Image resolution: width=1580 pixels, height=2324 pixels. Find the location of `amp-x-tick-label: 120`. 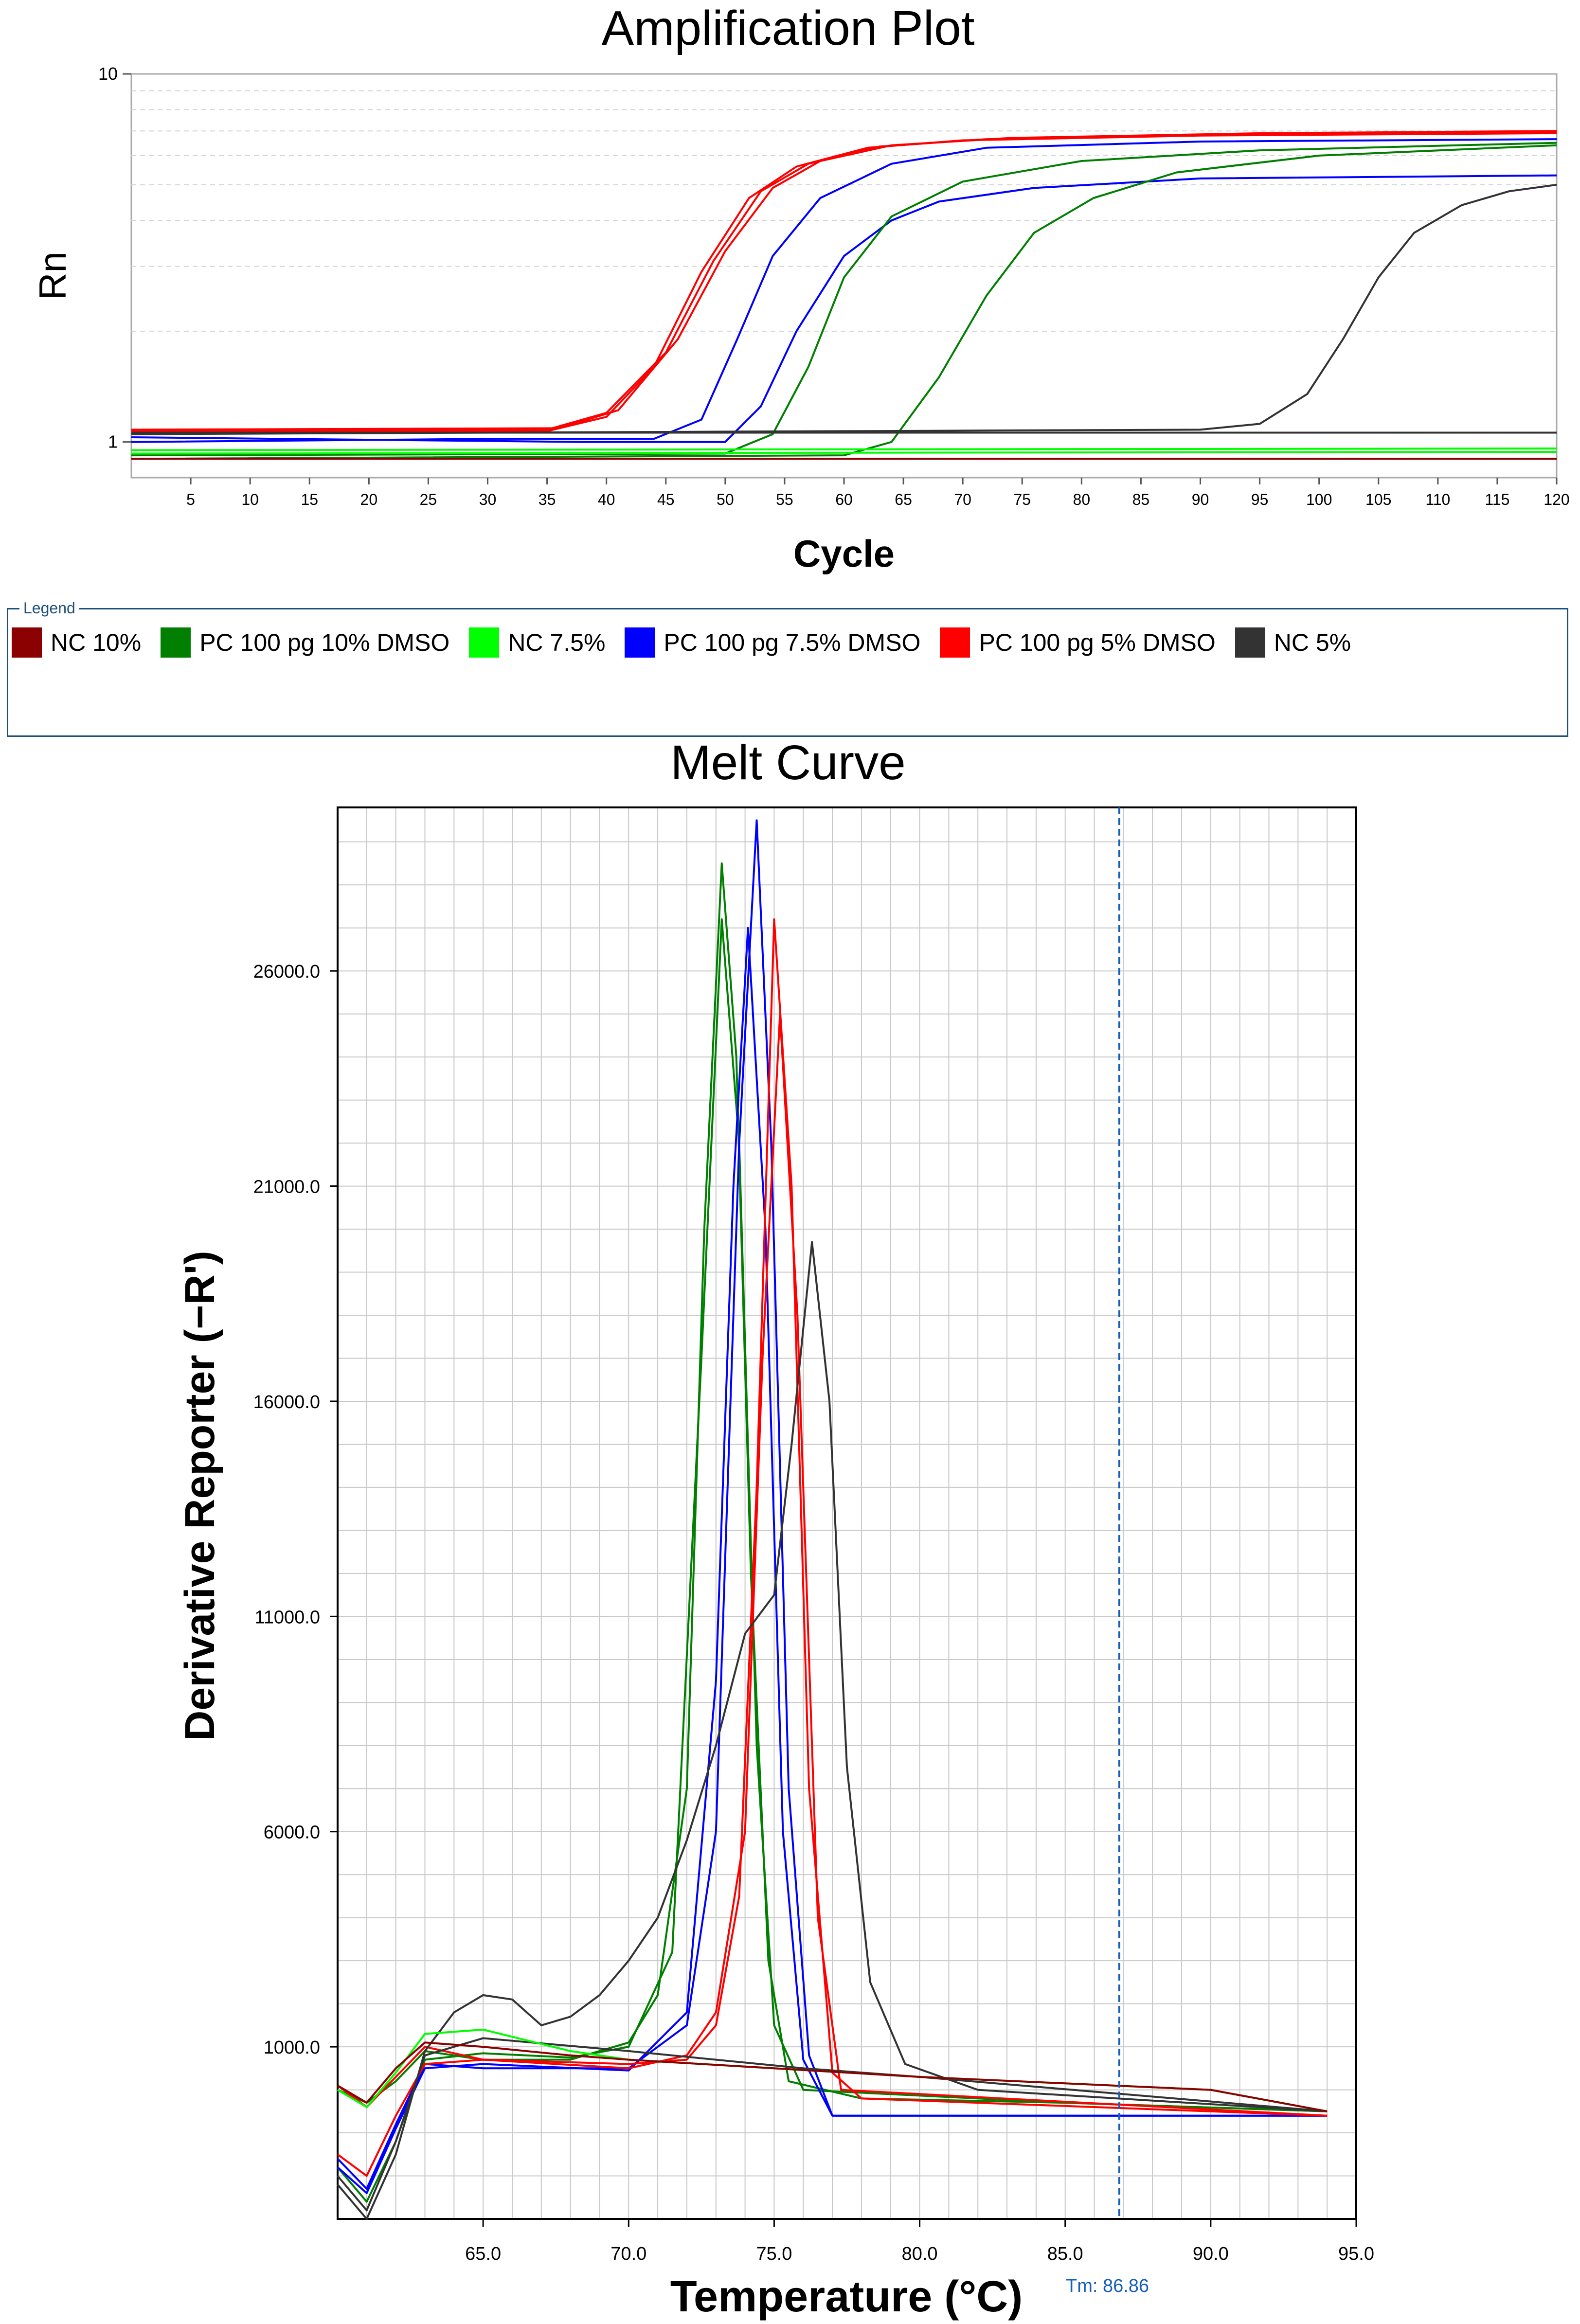

amp-x-tick-label: 120 is located at coordinates (1556, 499).